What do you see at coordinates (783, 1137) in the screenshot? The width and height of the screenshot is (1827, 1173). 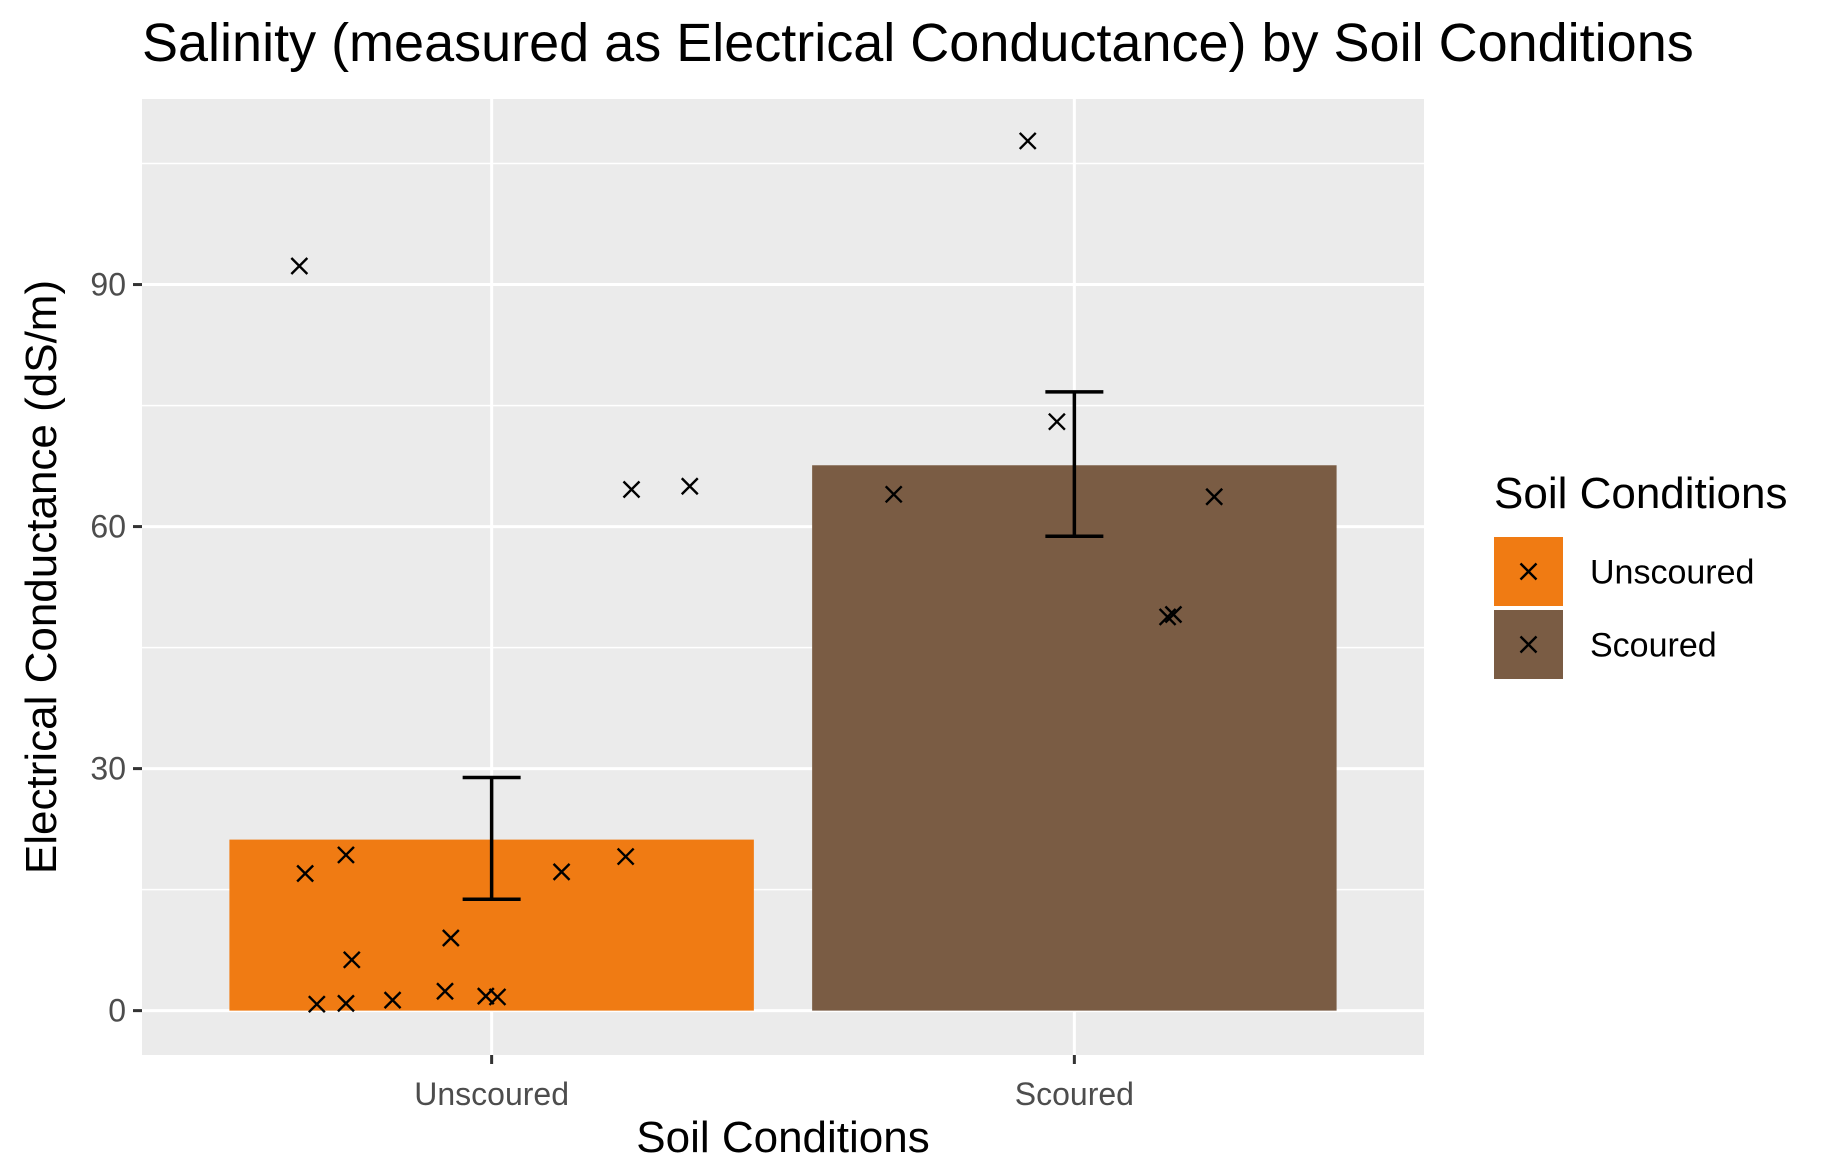 I see `x-axis-title: Soil Conditions` at bounding box center [783, 1137].